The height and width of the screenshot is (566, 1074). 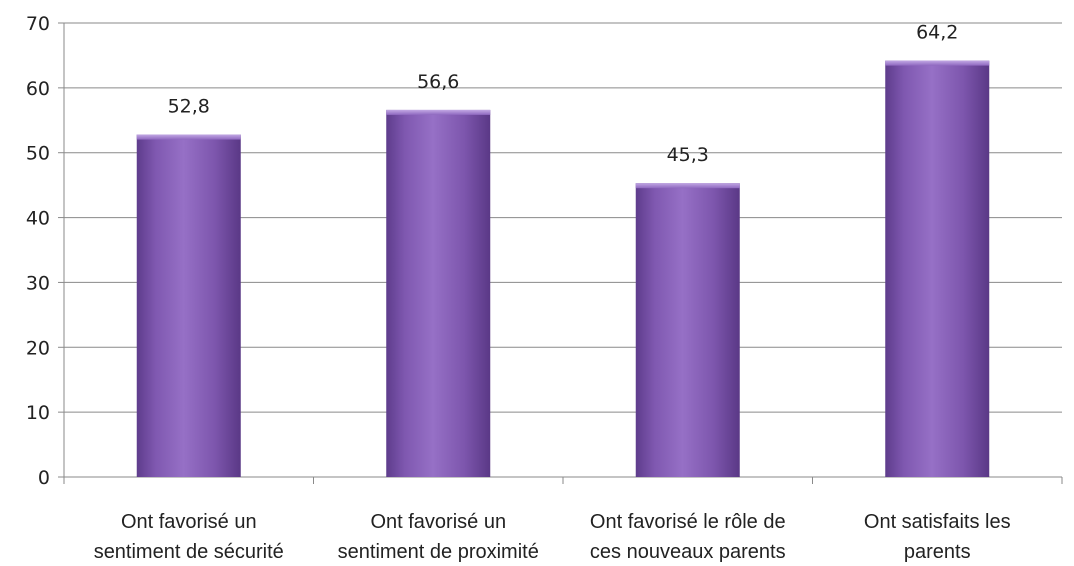 I want to click on category-label: Ont satisfaits les, so click(x=937, y=522).